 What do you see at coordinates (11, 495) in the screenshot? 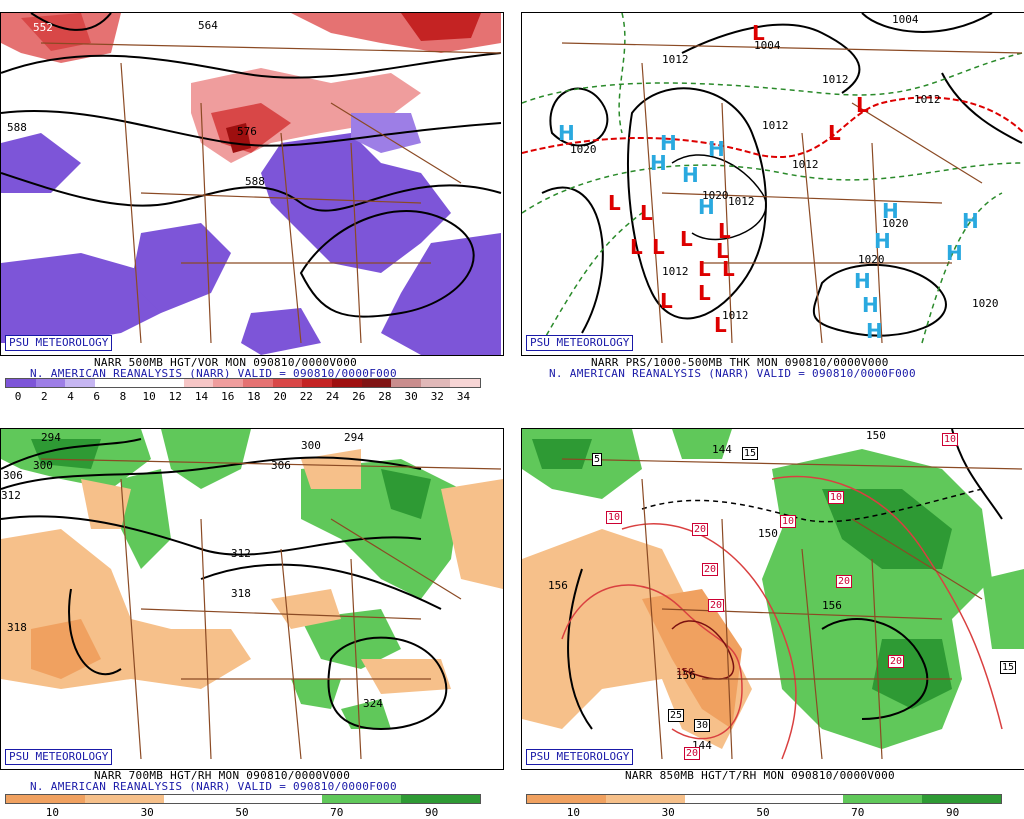
I see `contour-label: 312` at bounding box center [11, 495].